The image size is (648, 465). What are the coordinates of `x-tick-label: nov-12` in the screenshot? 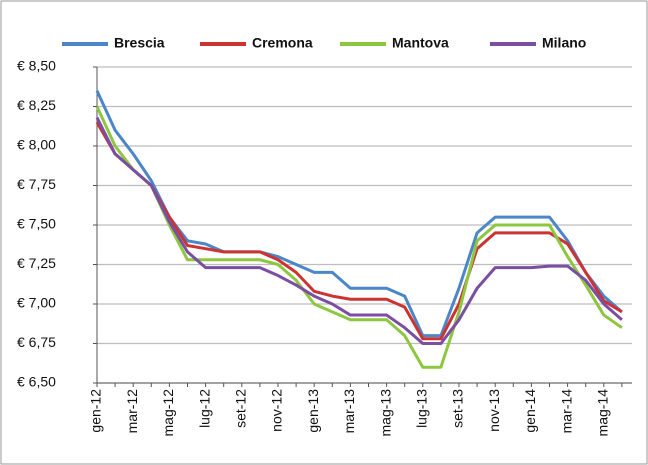 It's located at (277, 410).